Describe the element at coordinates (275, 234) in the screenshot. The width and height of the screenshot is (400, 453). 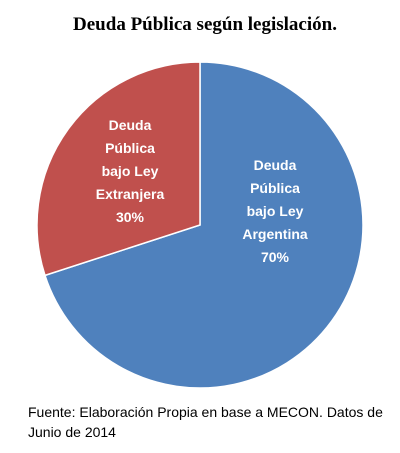
I see `slice-label-line: Argentina` at that location.